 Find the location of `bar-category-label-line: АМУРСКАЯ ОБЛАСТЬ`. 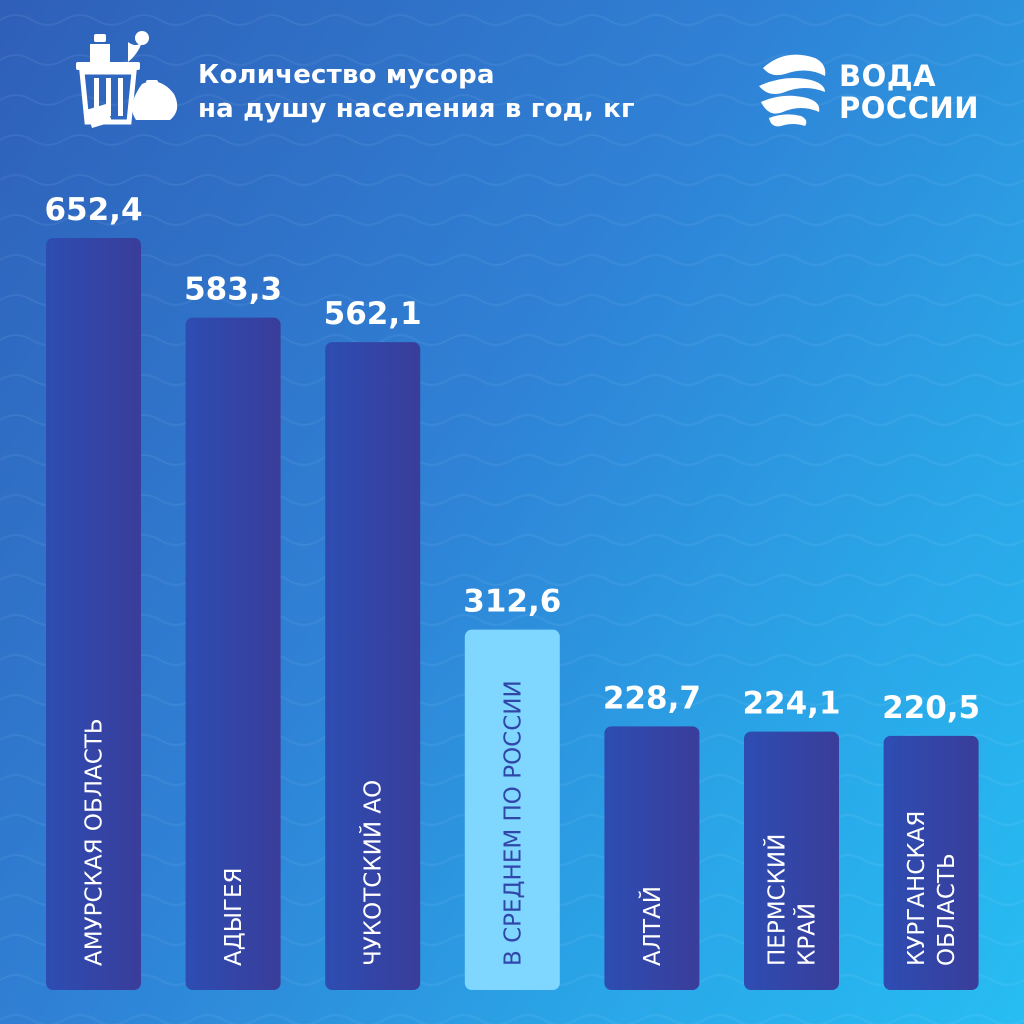

bar-category-label-line: АМУРСКАЯ ОБЛАСТЬ is located at coordinates (95, 842).